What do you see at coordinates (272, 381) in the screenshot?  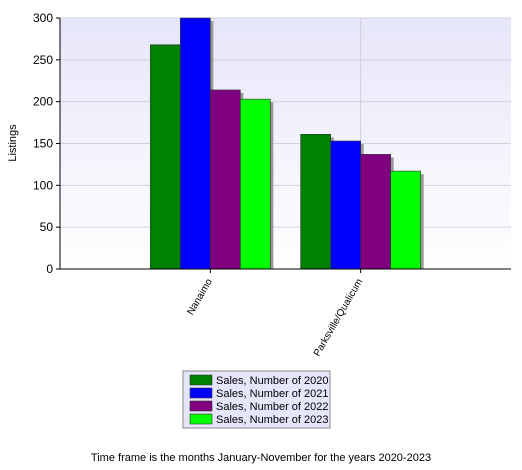 I see `legend-label: Sales, Number of 2020` at bounding box center [272, 381].